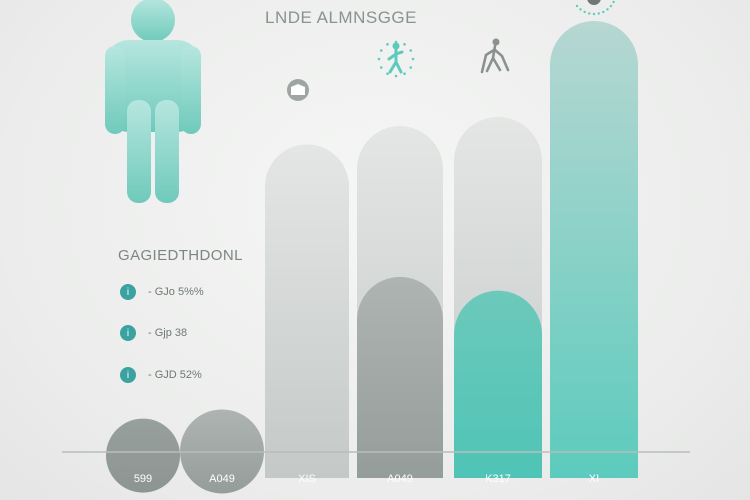 Image resolution: width=750 pixels, height=500 pixels. Describe the element at coordinates (175, 375) in the screenshot. I see `legend-item-label: - GJD 52%` at that location.